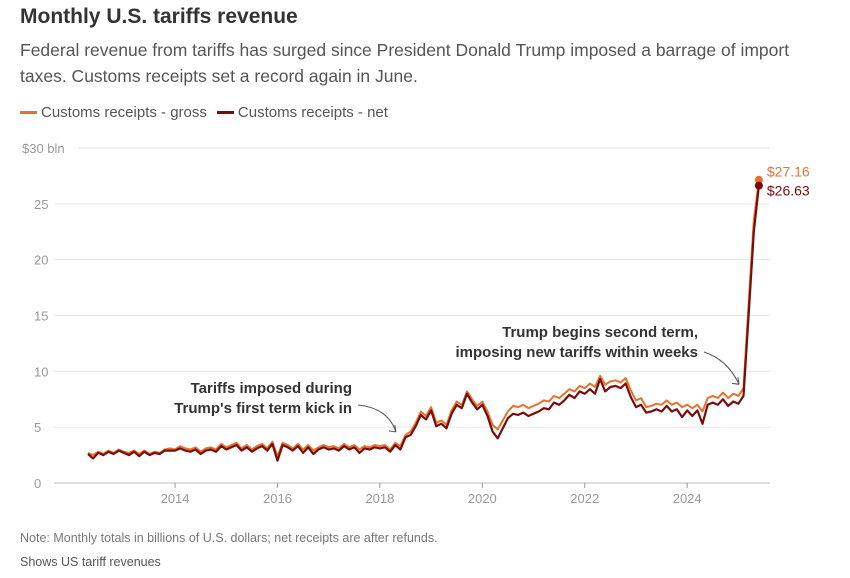 This screenshot has height=578, width=850. What do you see at coordinates (28, 112) in the screenshot?
I see `legend-swatch-gross` at bounding box center [28, 112].